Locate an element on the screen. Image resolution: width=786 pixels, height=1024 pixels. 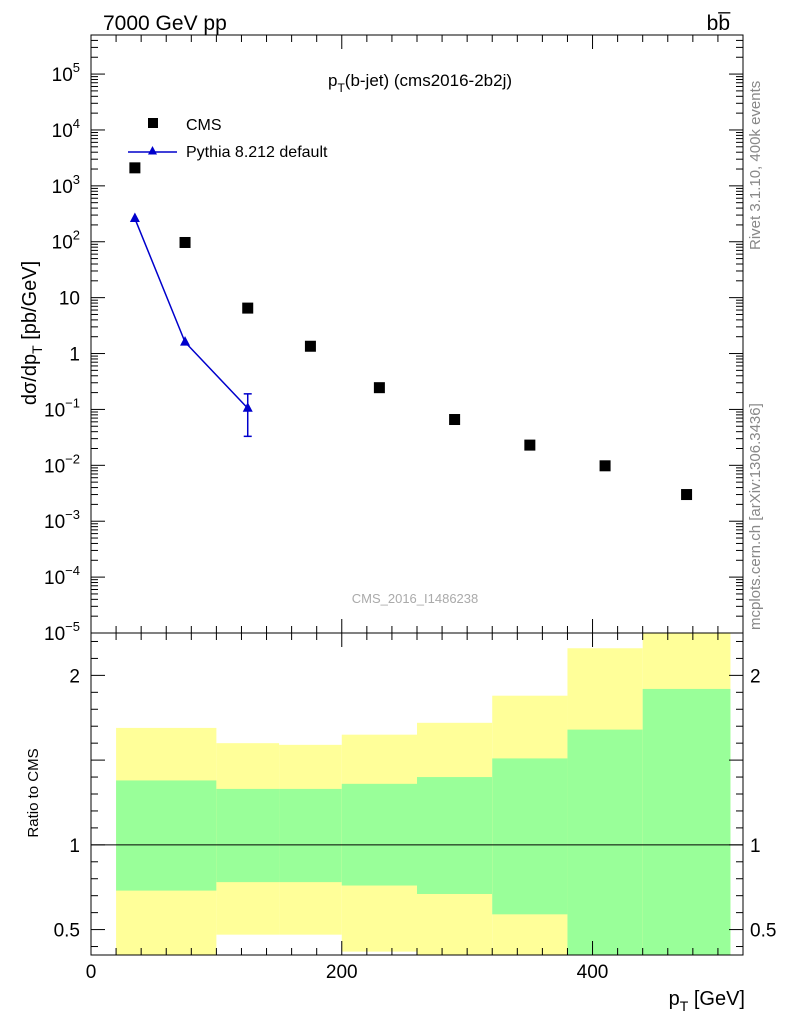
ratio-x-tick-label: 0 is located at coordinates (91, 972).